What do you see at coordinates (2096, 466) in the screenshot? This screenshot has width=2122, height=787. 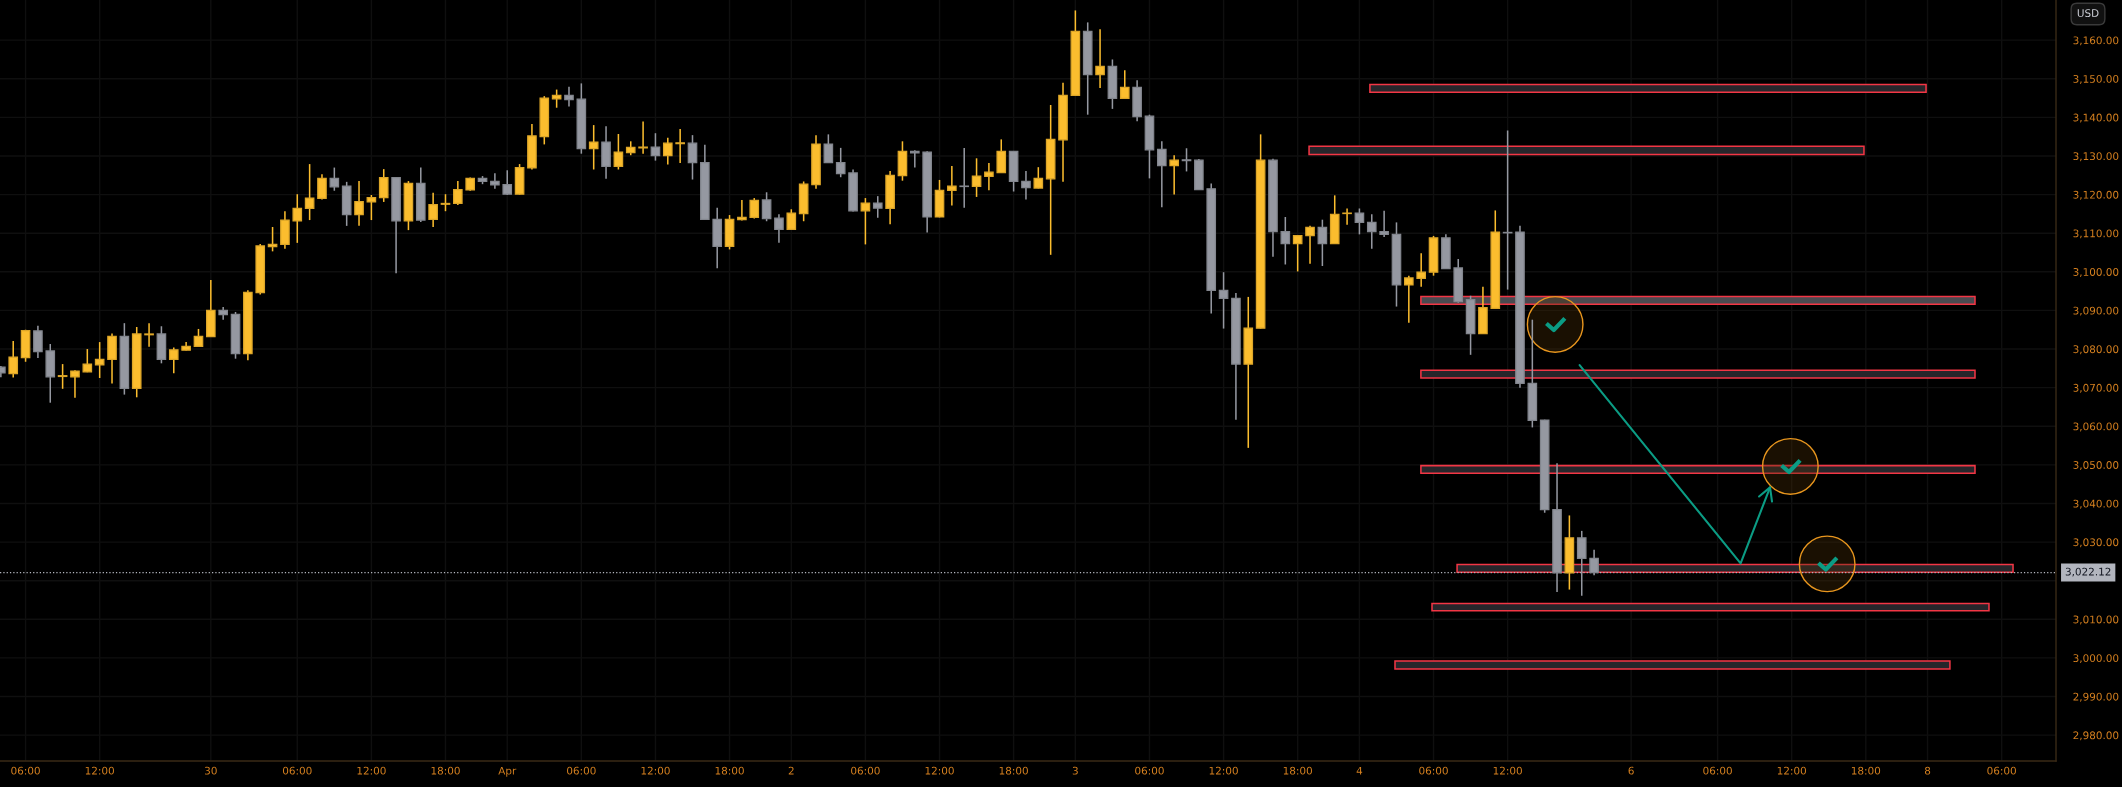 I see `y-tick-label: 3,050.00` at bounding box center [2096, 466].